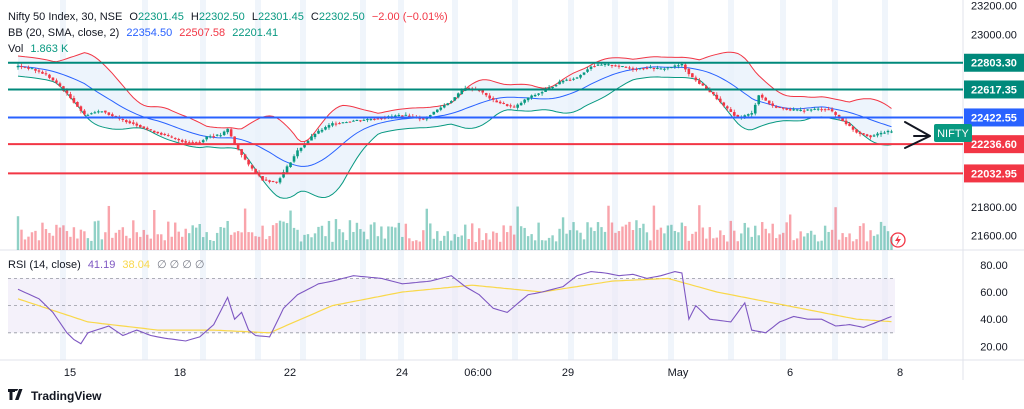 The height and width of the screenshot is (409, 1024). Describe the element at coordinates (54, 395) in the screenshot. I see `tradingview-logo: TradingView` at that location.